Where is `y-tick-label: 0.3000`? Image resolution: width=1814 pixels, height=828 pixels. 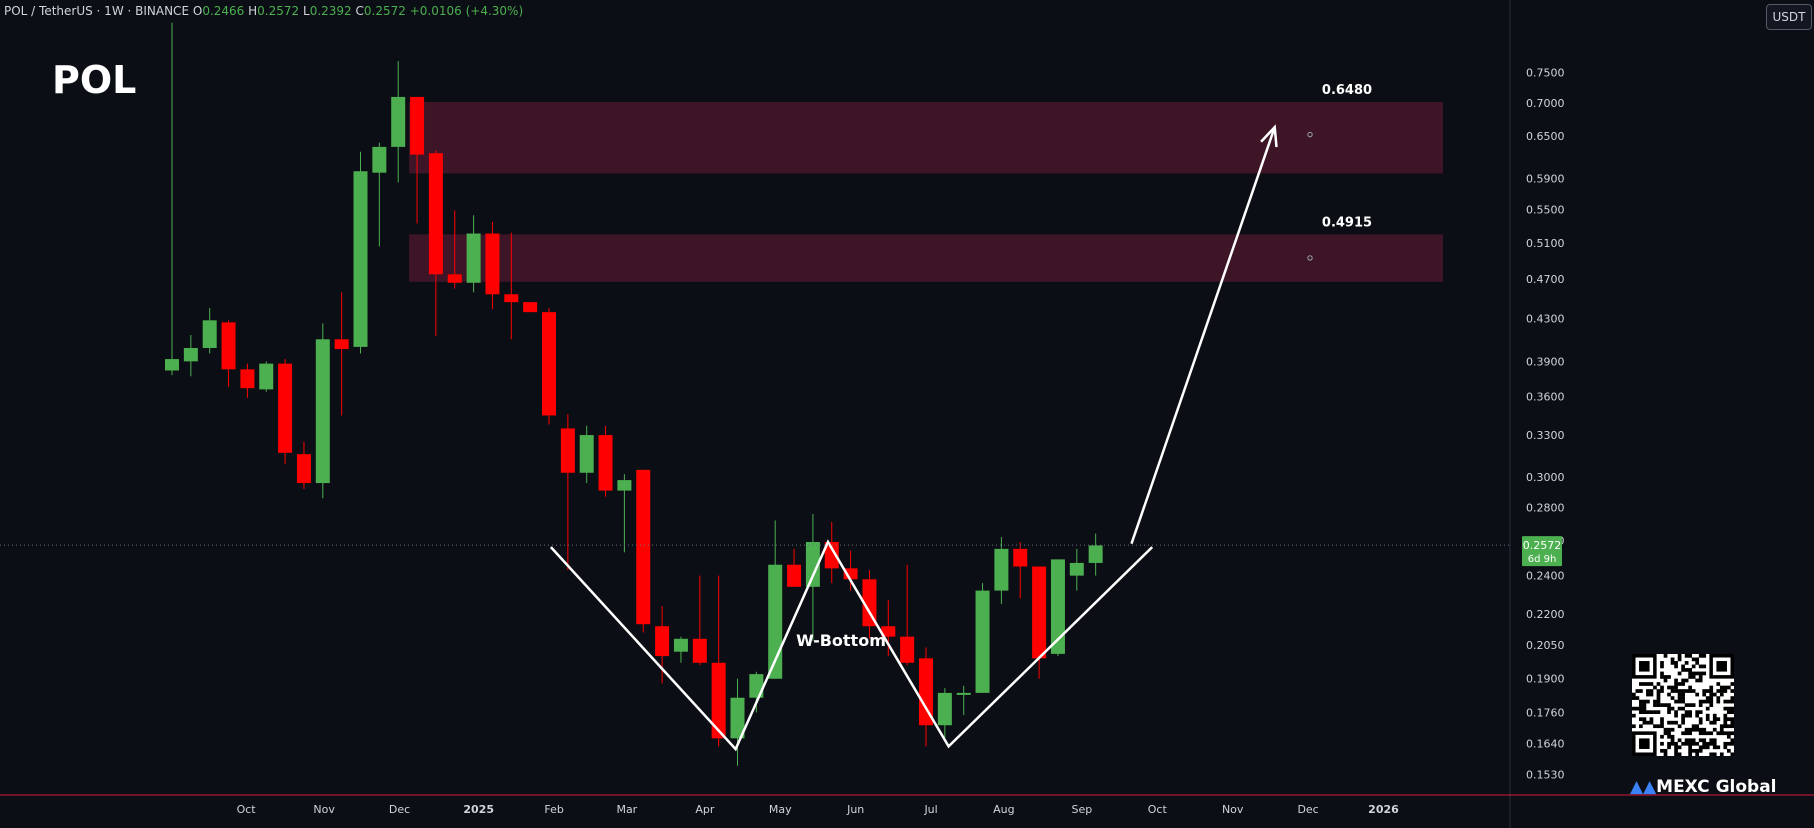 y-tick-label: 0.3000 is located at coordinates (1545, 477).